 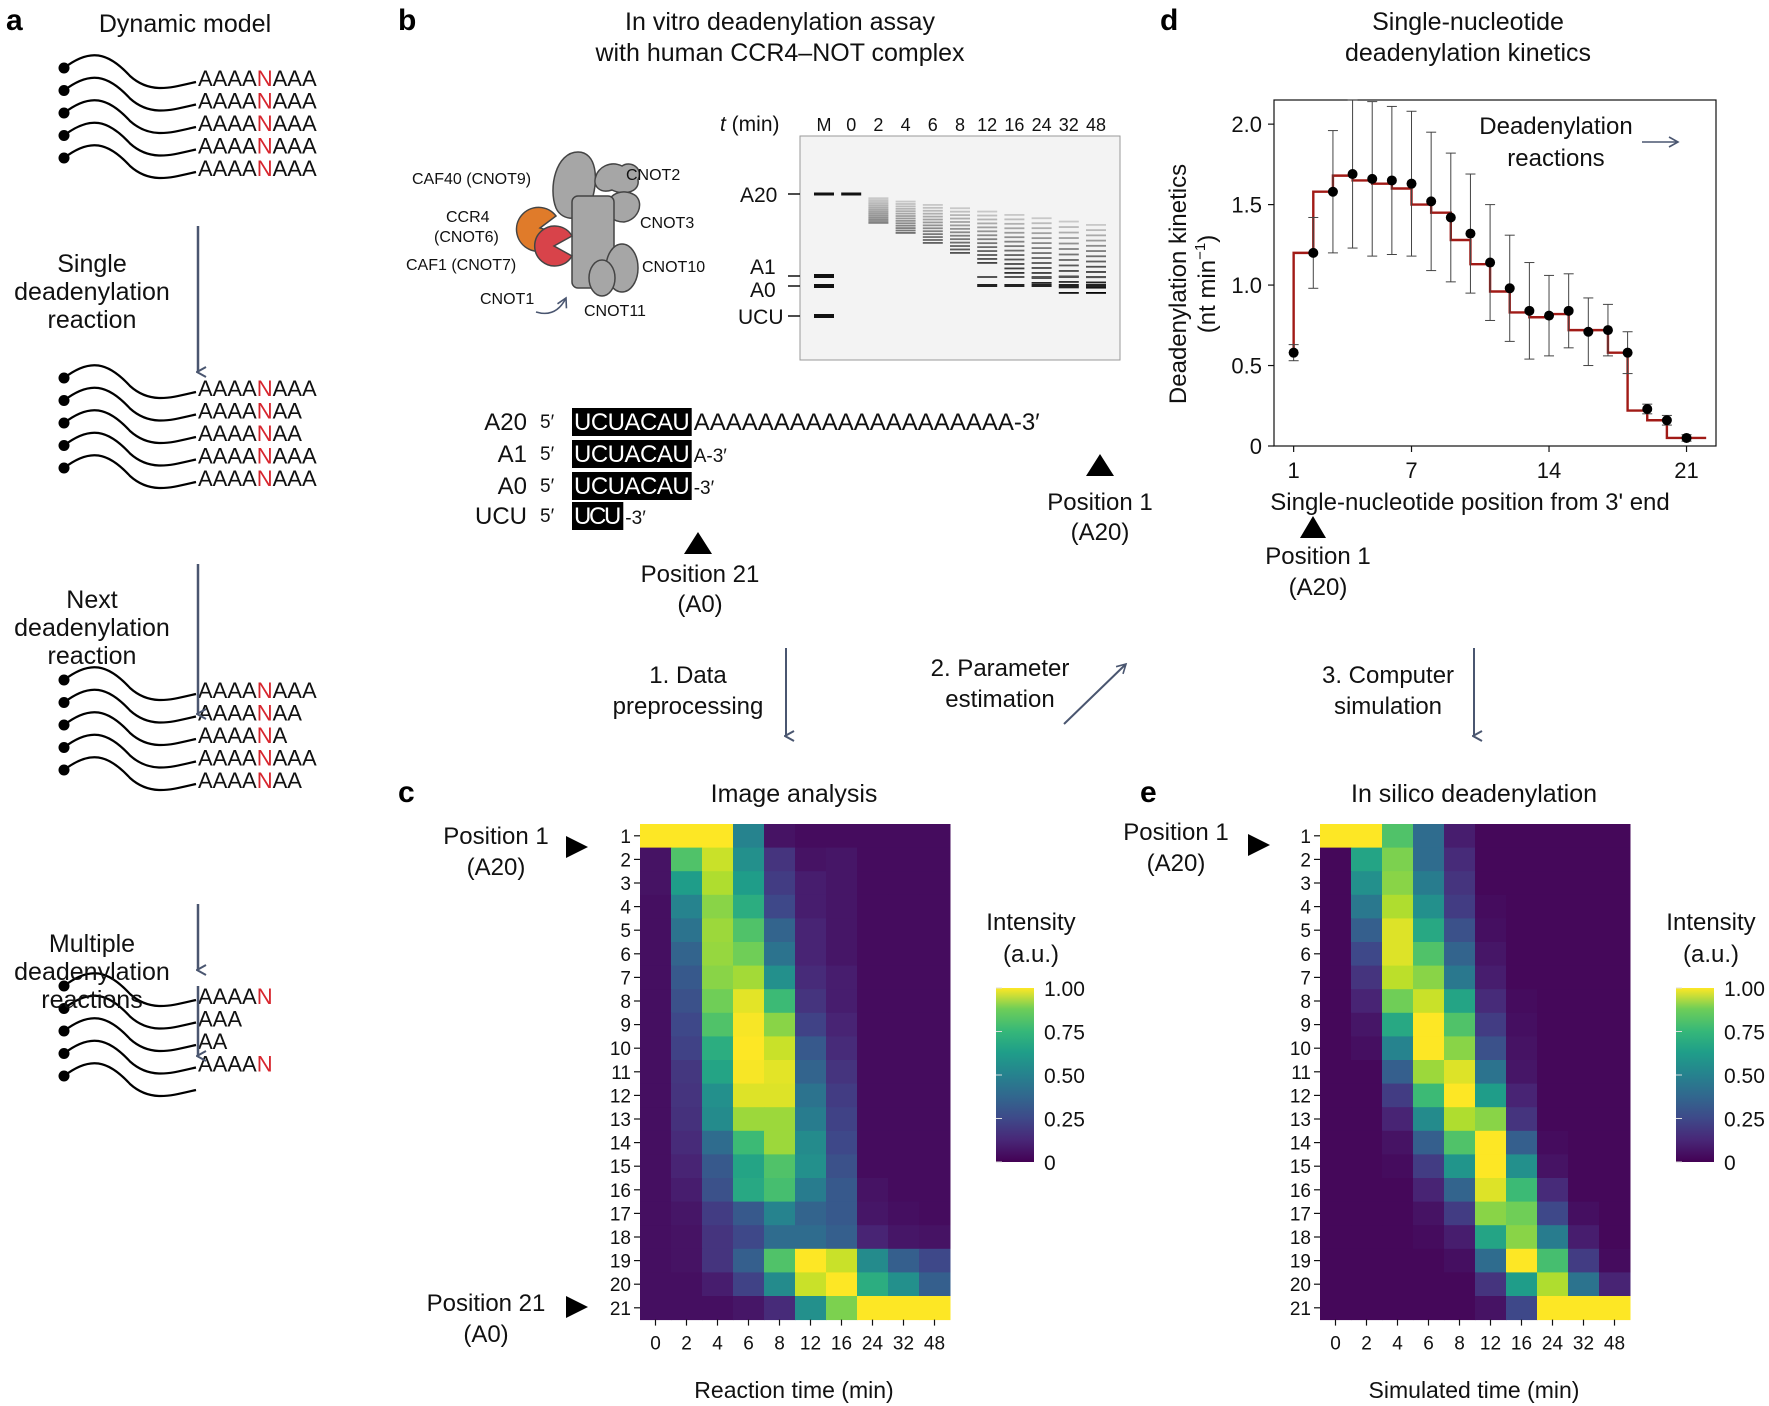 I want to click on workflow-step3-line2: simulation, so click(x=1388, y=706).